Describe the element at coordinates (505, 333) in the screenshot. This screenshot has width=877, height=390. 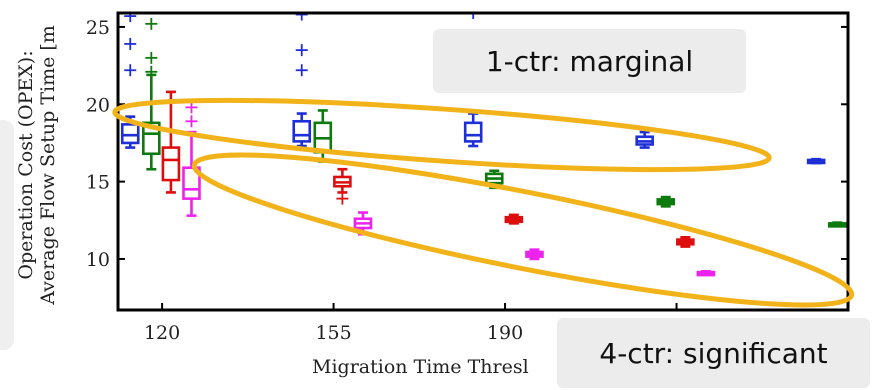
I see `x-tick-label: 190` at that location.